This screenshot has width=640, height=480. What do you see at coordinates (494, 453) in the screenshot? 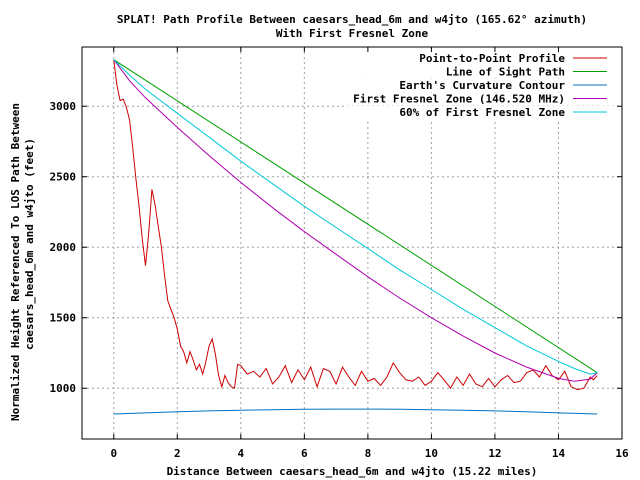
I see `x-tick-label: 12` at bounding box center [494, 453].